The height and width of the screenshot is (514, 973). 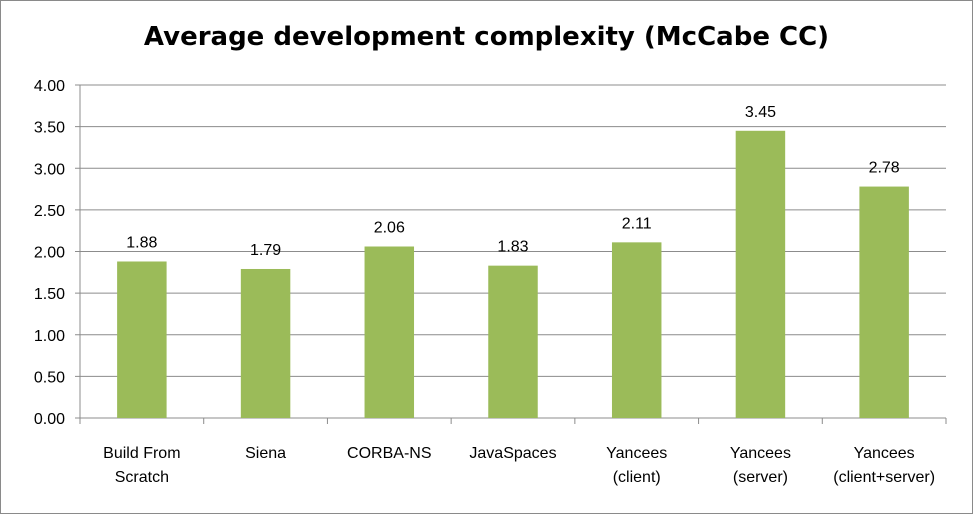 I want to click on x-category-label: (server), so click(x=760, y=477).